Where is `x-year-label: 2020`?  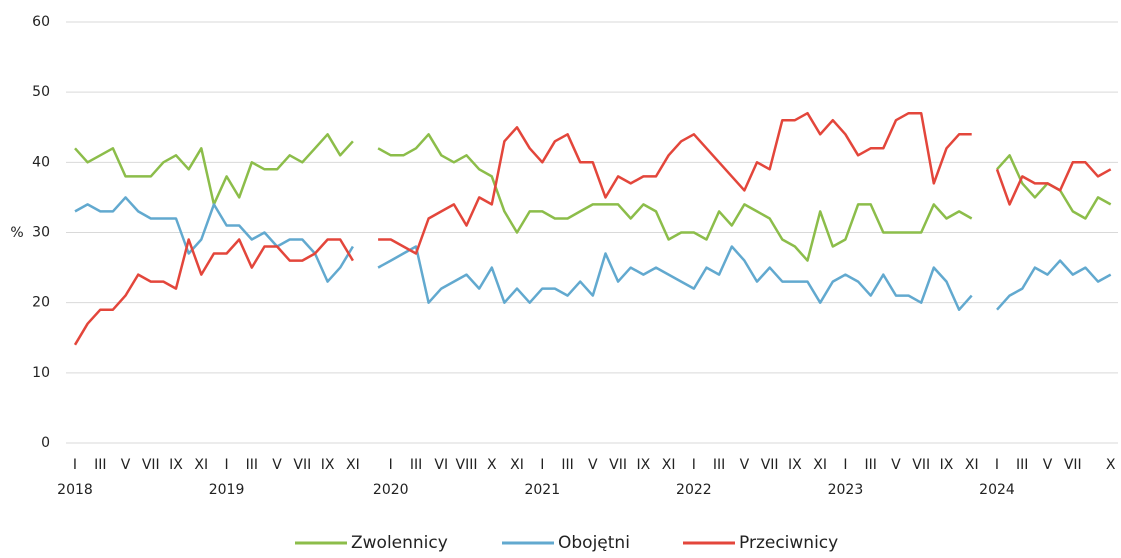 x-year-label: 2020 is located at coordinates (391, 490).